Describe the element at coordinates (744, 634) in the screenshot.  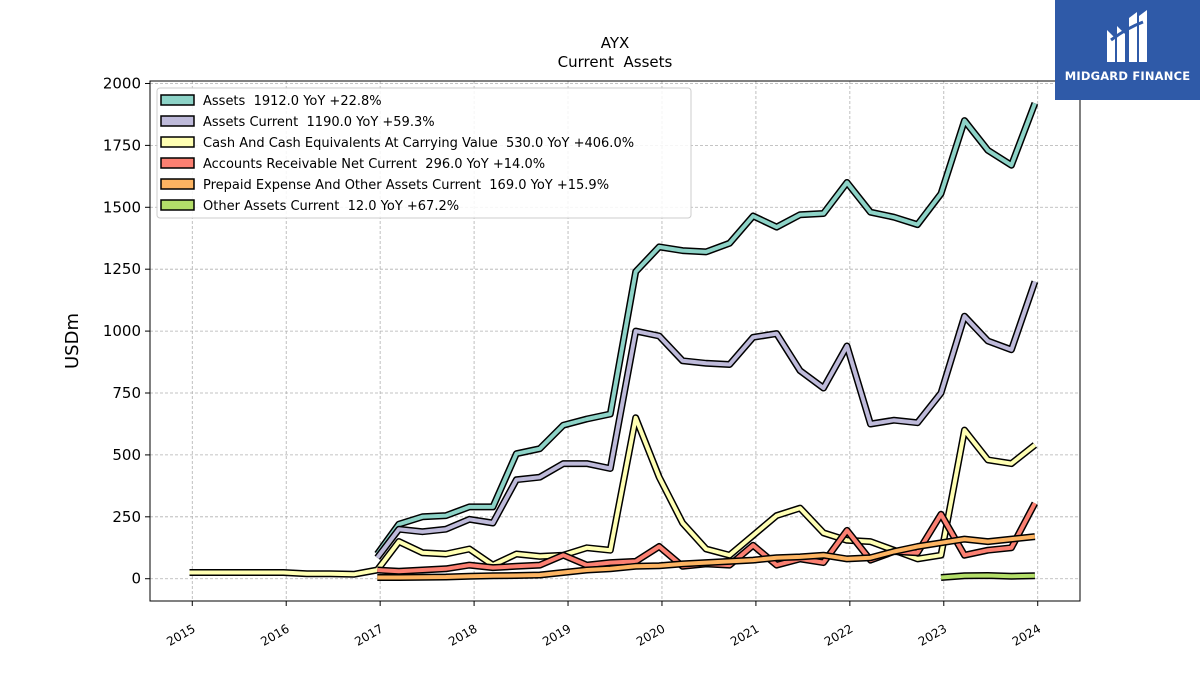
I see `x-tick-label: 2021` at that location.